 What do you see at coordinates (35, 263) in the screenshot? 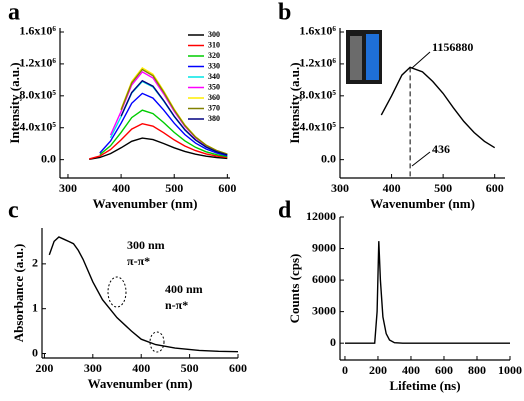
I see `y-tick-label: 2` at bounding box center [35, 263].